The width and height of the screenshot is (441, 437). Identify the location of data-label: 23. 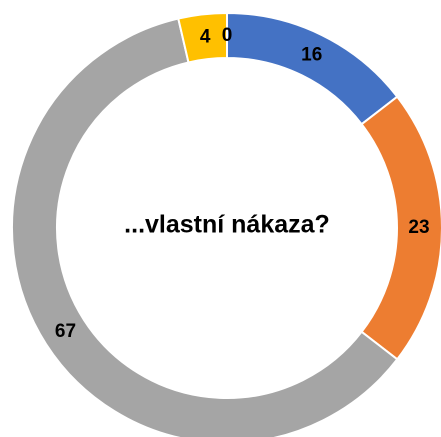
(418, 227).